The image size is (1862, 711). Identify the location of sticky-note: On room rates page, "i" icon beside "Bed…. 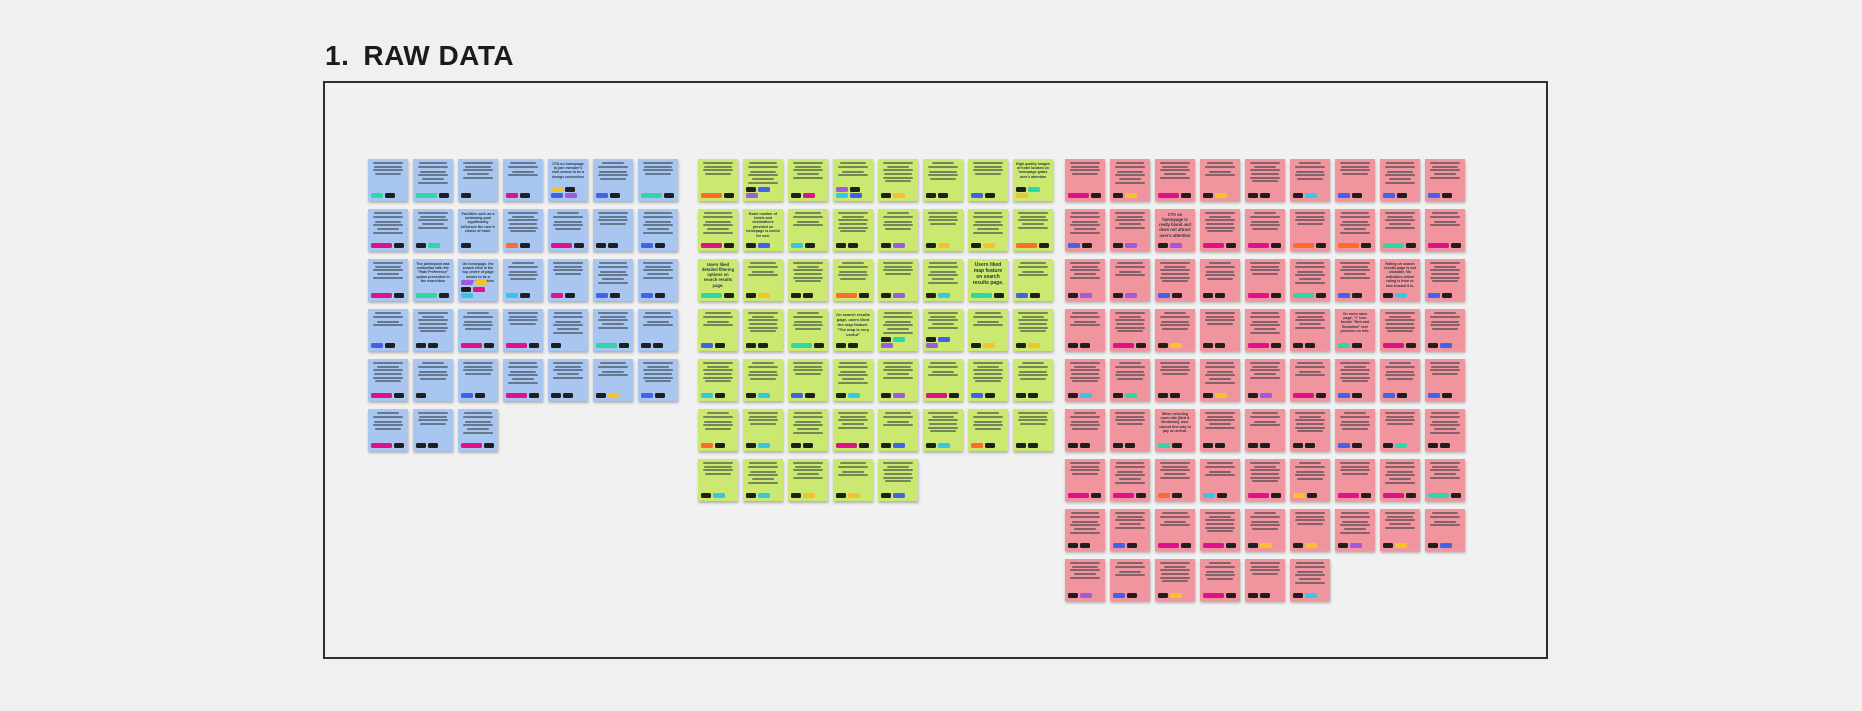
(1355, 330).